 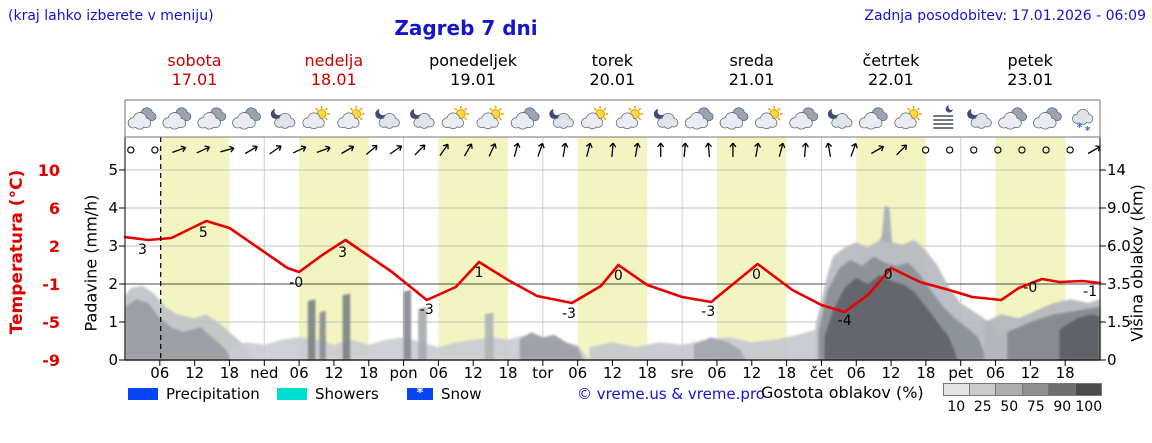 I want to click on last-update-label: Zadnja posodobitev: 17.01.2026 - 06:09, so click(x=1005, y=16).